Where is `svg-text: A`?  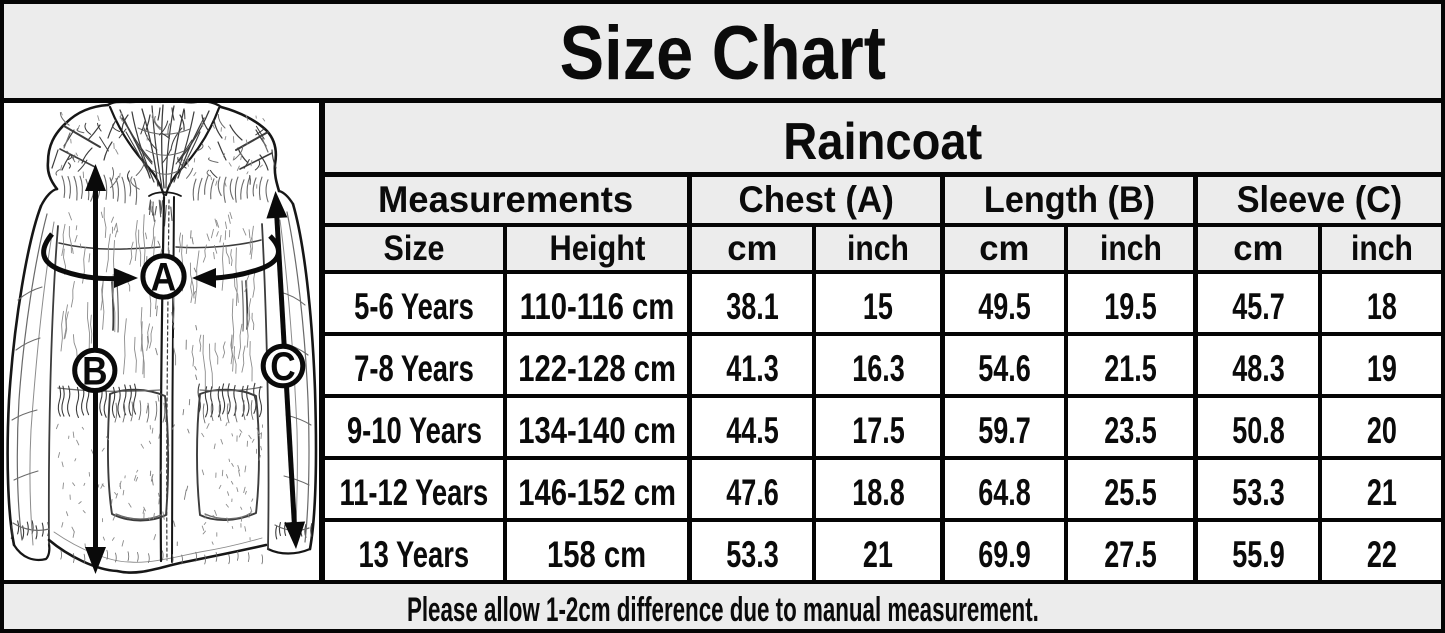 svg-text: A is located at coordinates (163, 277).